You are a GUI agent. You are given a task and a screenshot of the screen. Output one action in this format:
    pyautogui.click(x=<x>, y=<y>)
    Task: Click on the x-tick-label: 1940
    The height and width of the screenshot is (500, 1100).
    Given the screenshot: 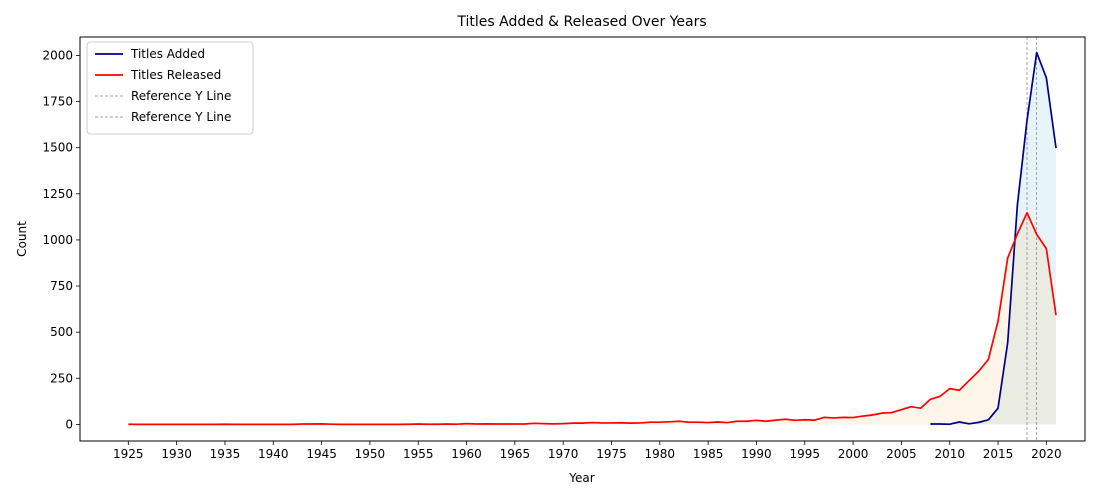 What is the action you would take?
    pyautogui.click(x=273, y=454)
    